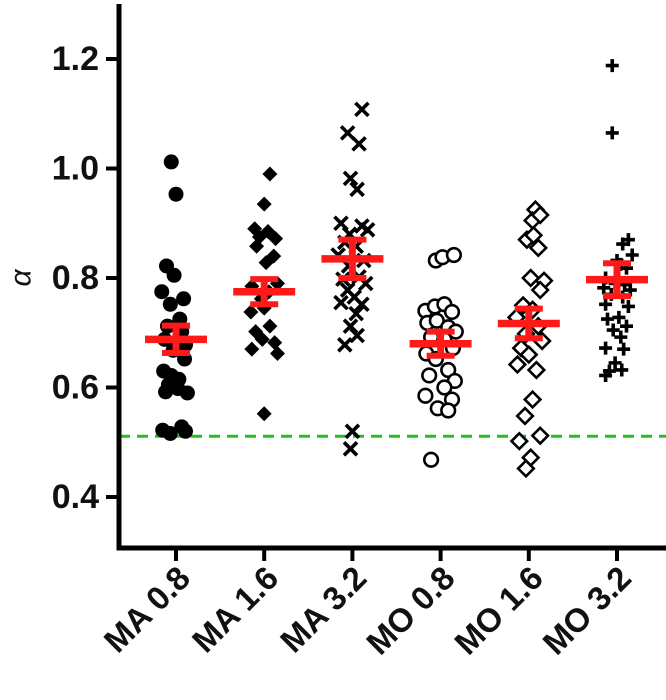  I want to click on y-tick-label: 1.2, so click(75, 59).